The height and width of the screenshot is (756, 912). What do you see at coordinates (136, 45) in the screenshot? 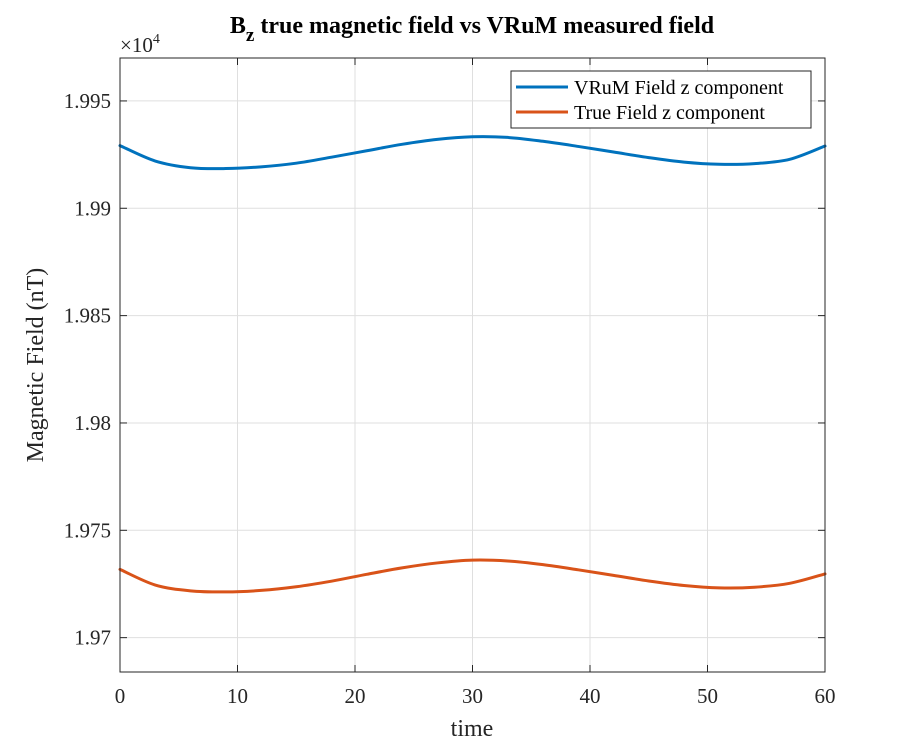
I see `exponent-prefix: ×10` at bounding box center [136, 45].